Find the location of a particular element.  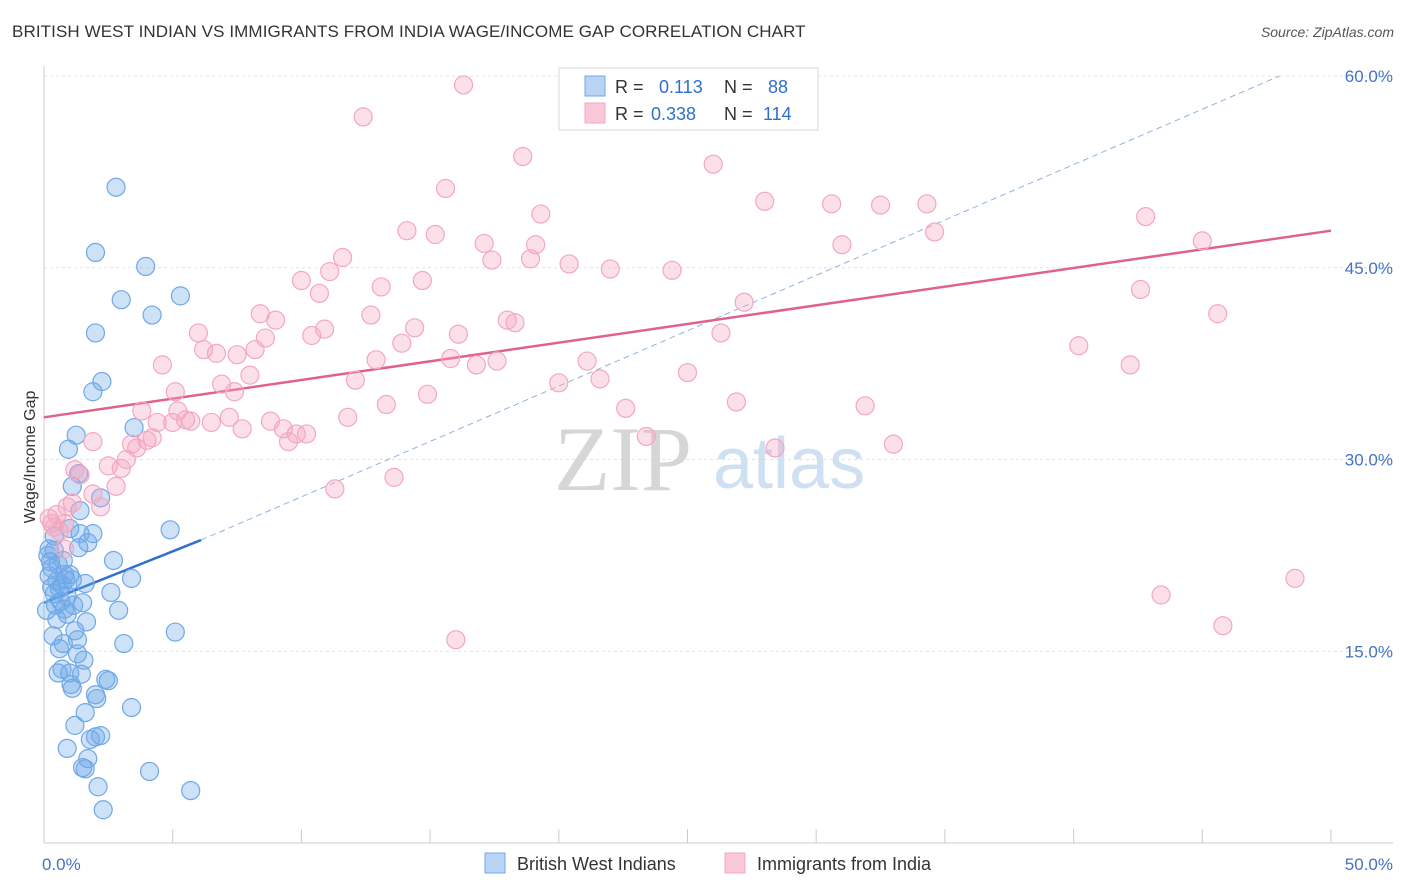

legend-n-label-1: N = is located at coordinates (738, 87).